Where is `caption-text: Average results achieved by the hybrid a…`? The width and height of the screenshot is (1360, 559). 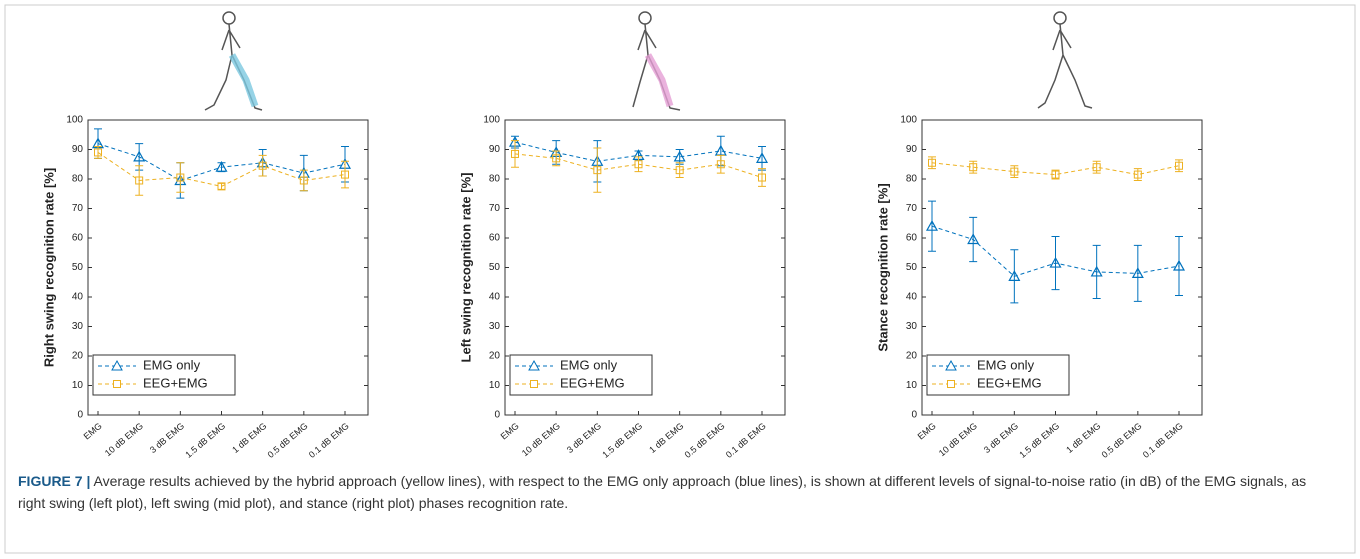
caption-text: Average results achieved by the hybrid a… is located at coordinates (662, 492).